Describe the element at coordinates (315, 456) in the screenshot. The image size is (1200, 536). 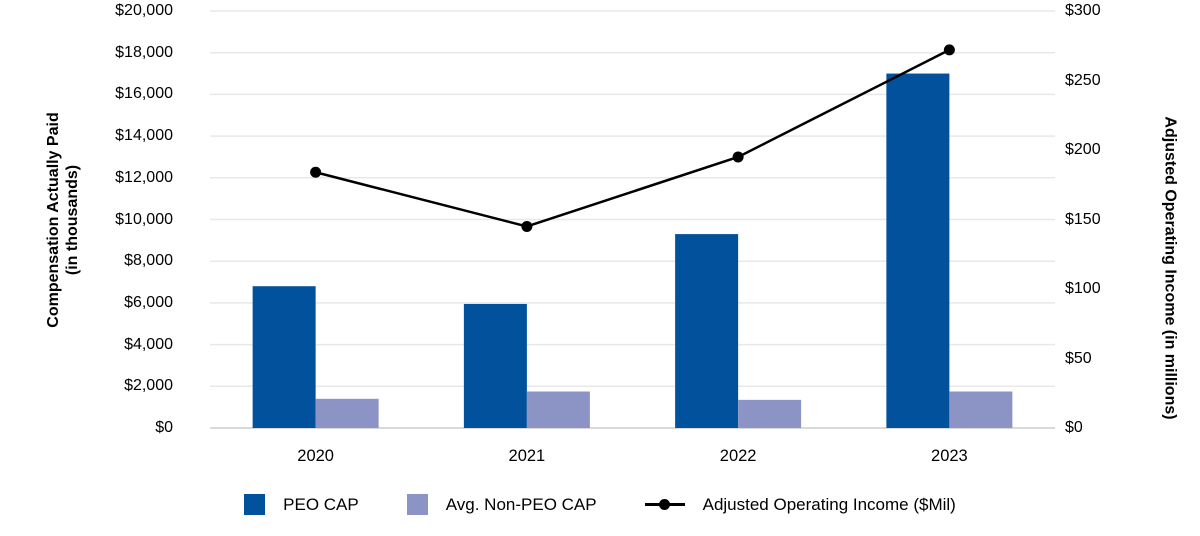
I see `x-tick-label-2020: 2020` at that location.